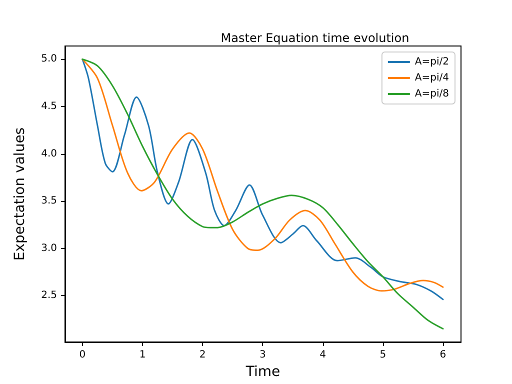 The image size is (512, 384). I want to click on x-tick-label: 4, so click(323, 355).